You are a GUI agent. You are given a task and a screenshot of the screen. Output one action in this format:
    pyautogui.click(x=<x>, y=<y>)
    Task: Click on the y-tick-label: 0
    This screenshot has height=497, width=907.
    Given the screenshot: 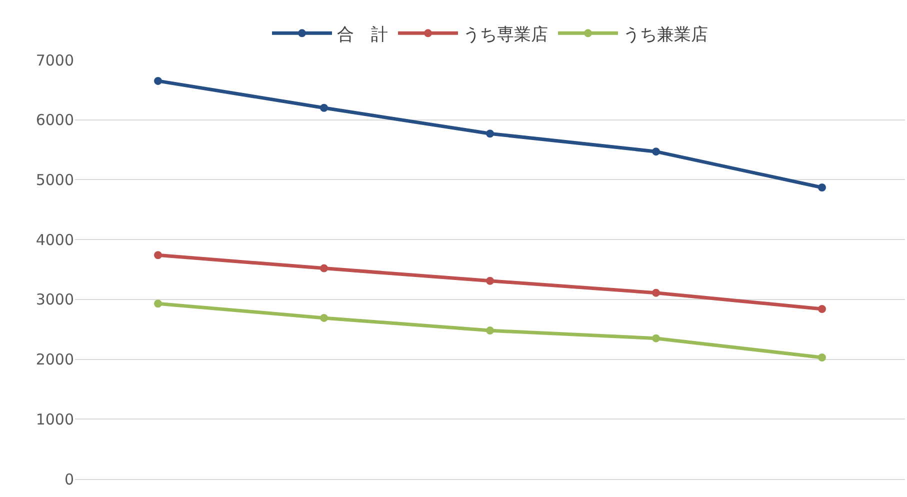 What is the action you would take?
    pyautogui.click(x=69, y=479)
    